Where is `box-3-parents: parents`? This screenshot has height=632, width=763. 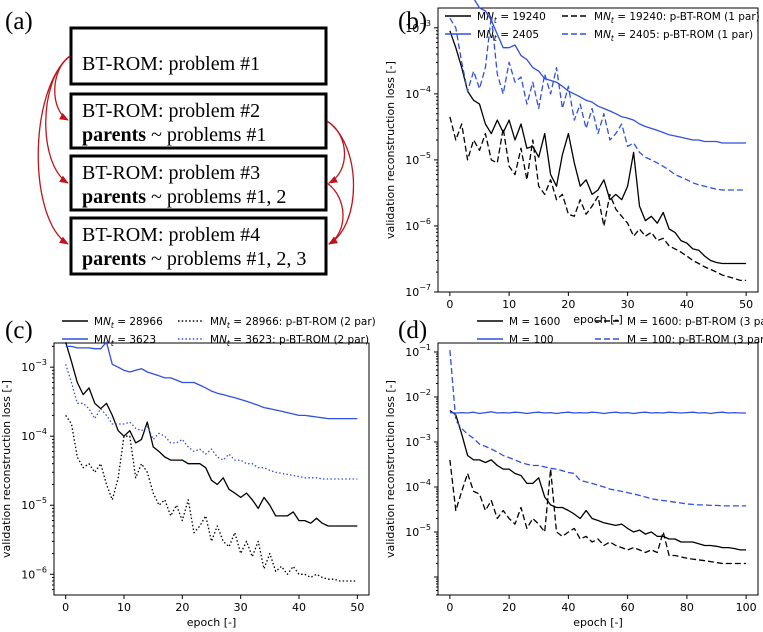
box-3-parents: parents is located at coordinates (114, 197).